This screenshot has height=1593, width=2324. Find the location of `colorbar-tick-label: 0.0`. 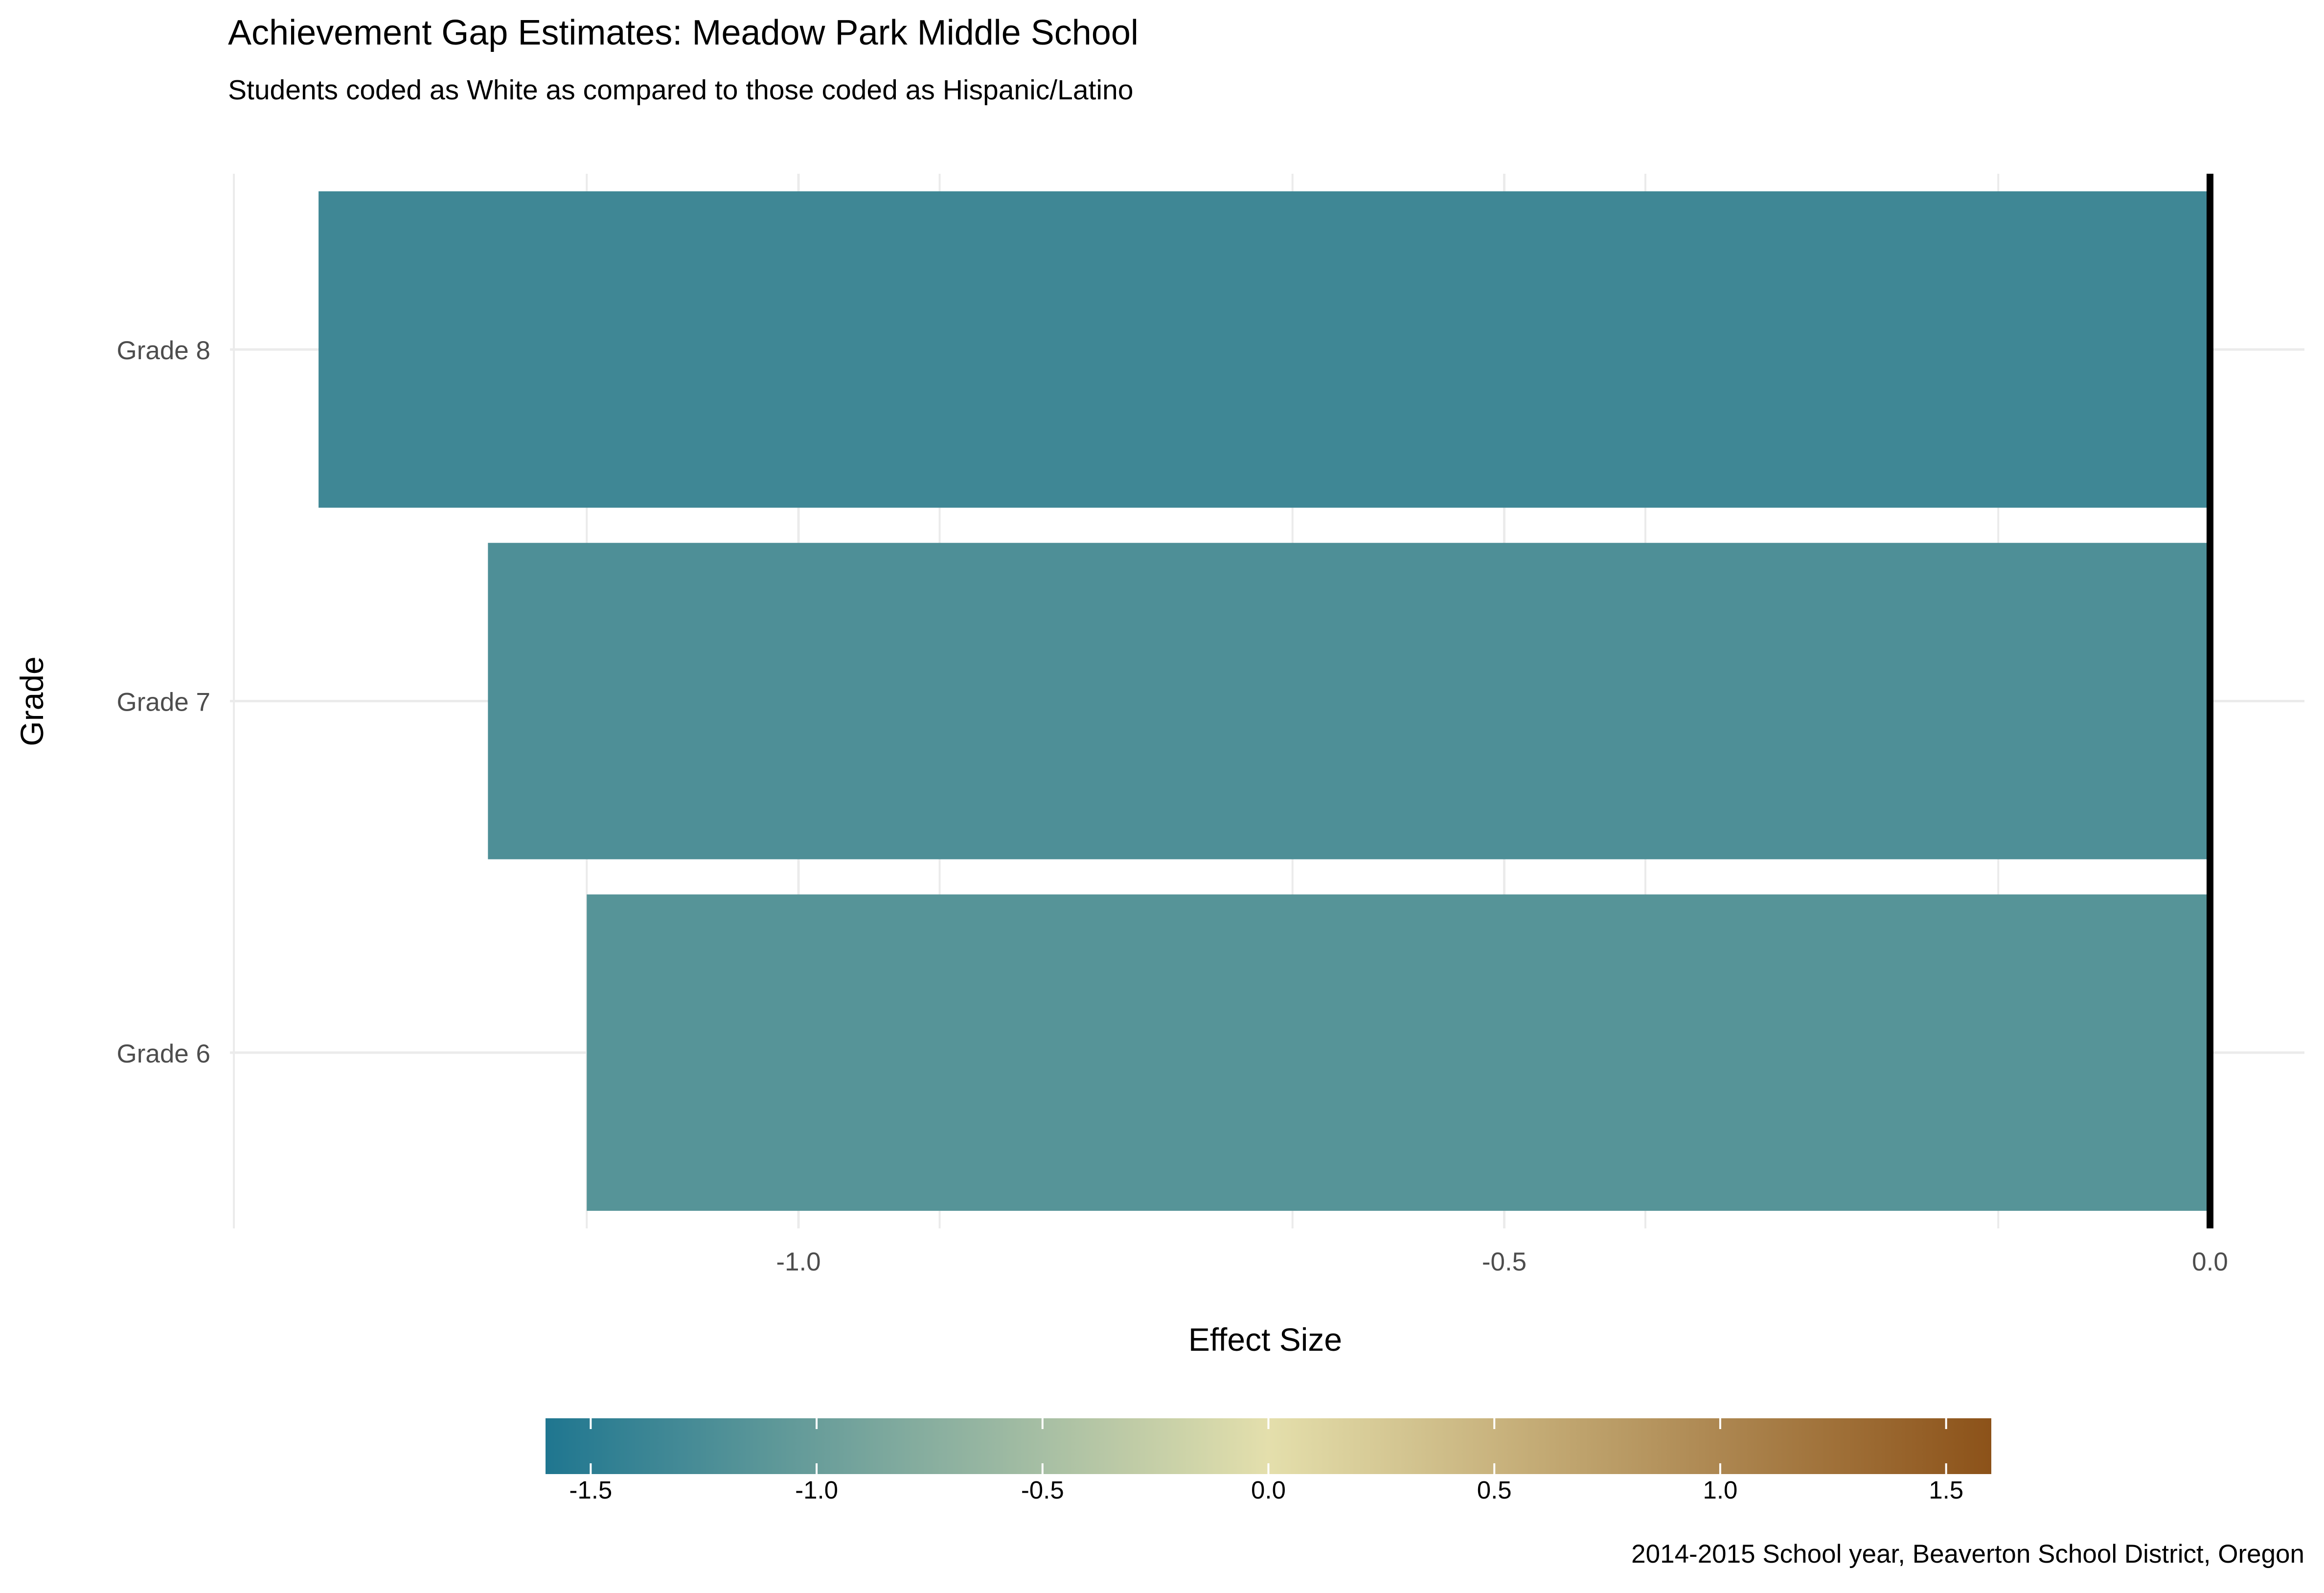

colorbar-tick-label: 0.0 is located at coordinates (1269, 1490).